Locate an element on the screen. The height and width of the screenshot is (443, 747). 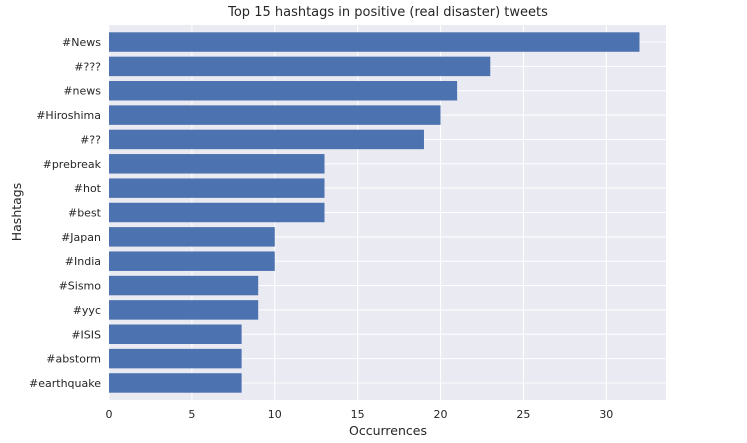
y-tick-label: #Japan is located at coordinates (81, 237).